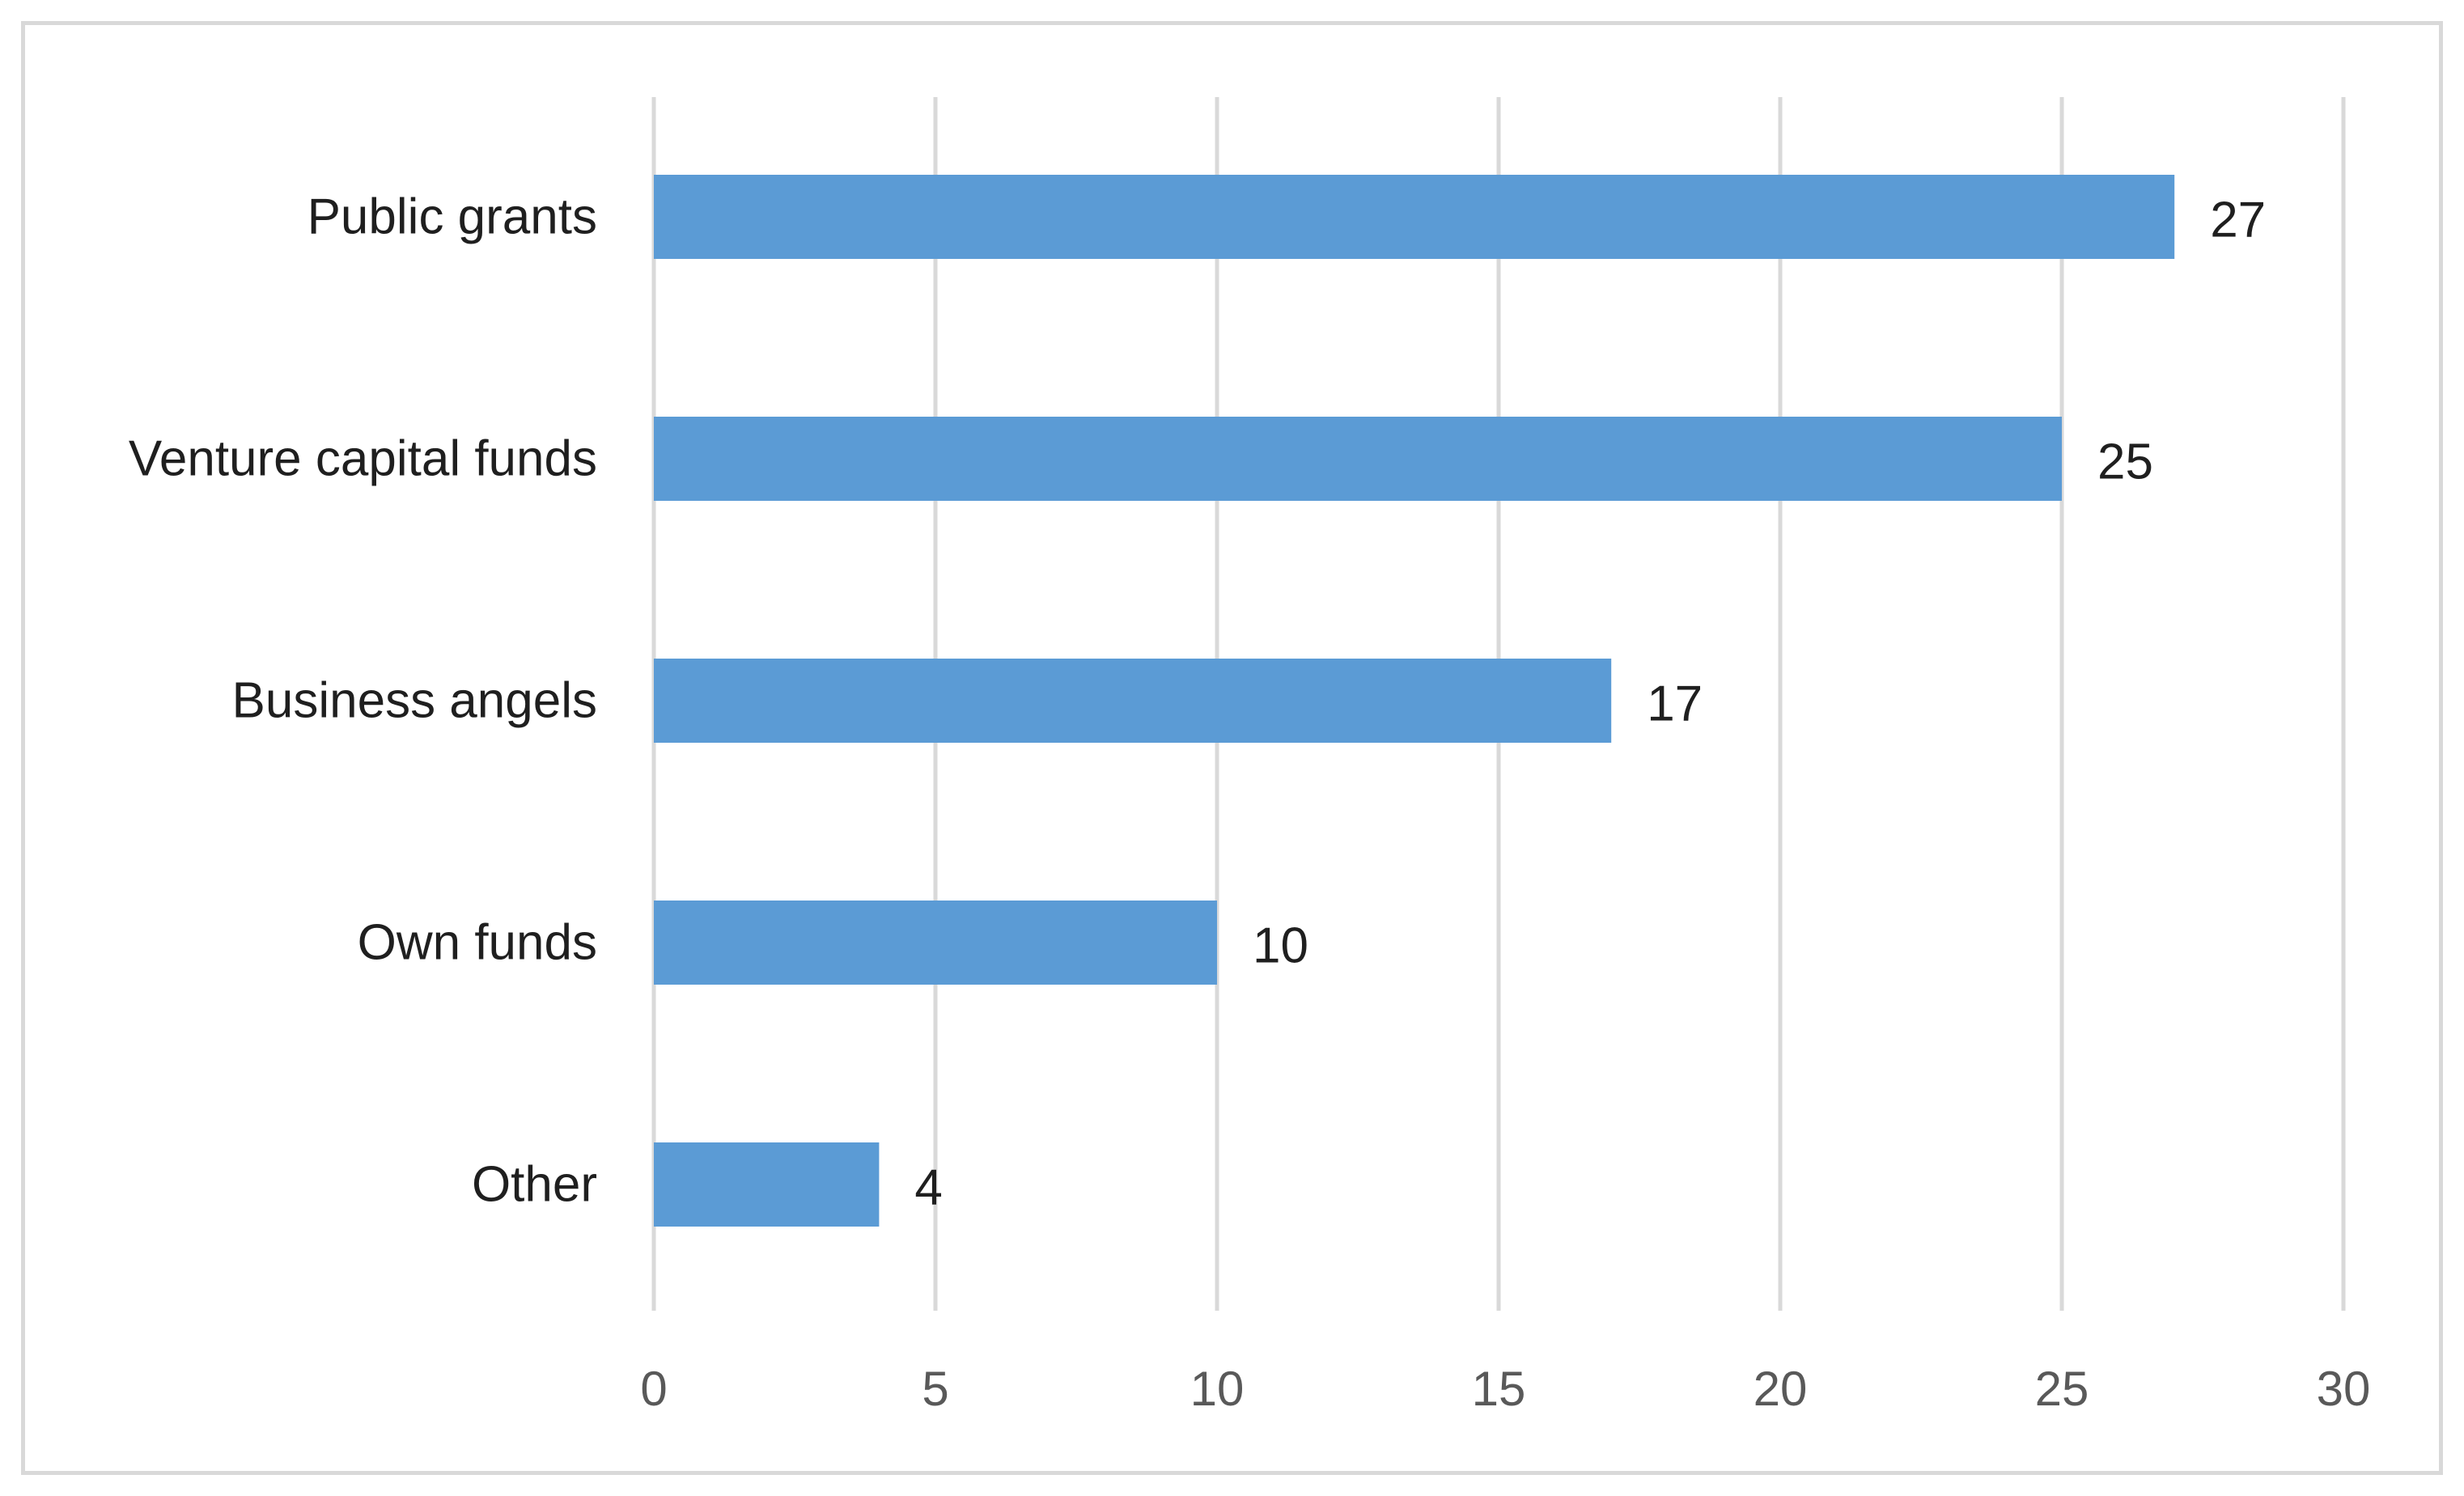 The image size is (2464, 1496). Describe the element at coordinates (935, 1389) in the screenshot. I see `x-tick-label: 5` at that location.